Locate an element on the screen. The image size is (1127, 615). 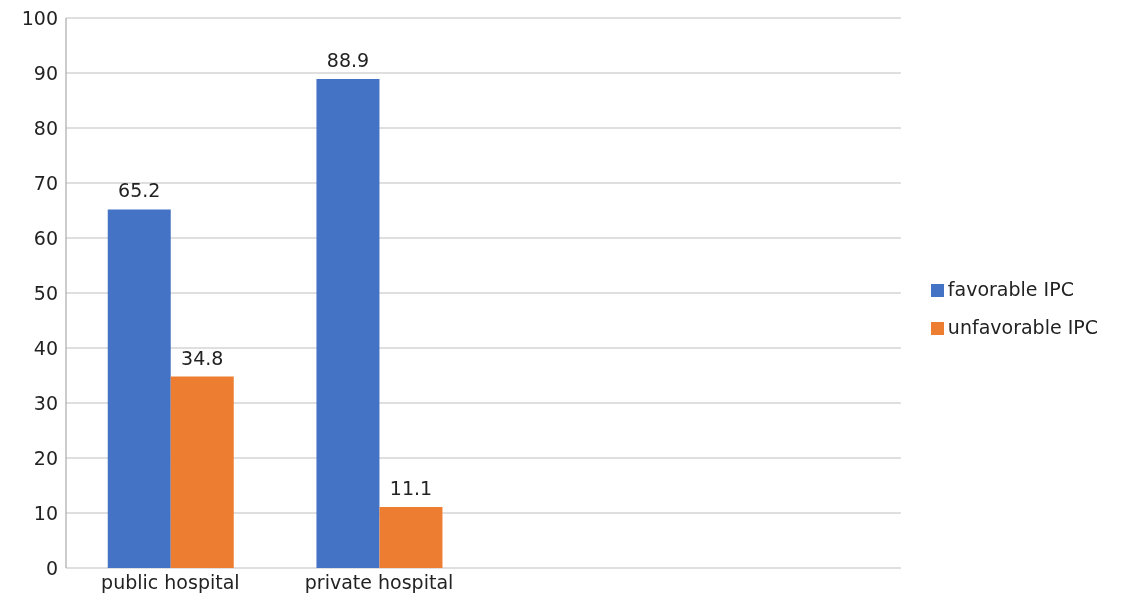
legend-label: favorable IPC is located at coordinates (1010, 289).